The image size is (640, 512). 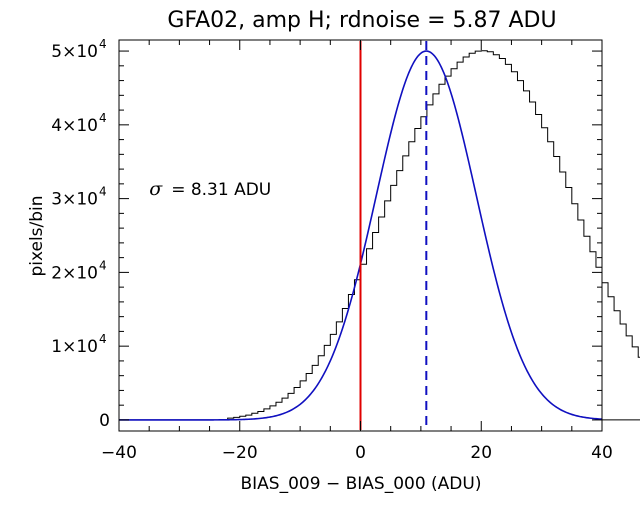 What do you see at coordinates (74, 52) in the screenshot?
I see `y-tick-label: 5×10` at bounding box center [74, 52].